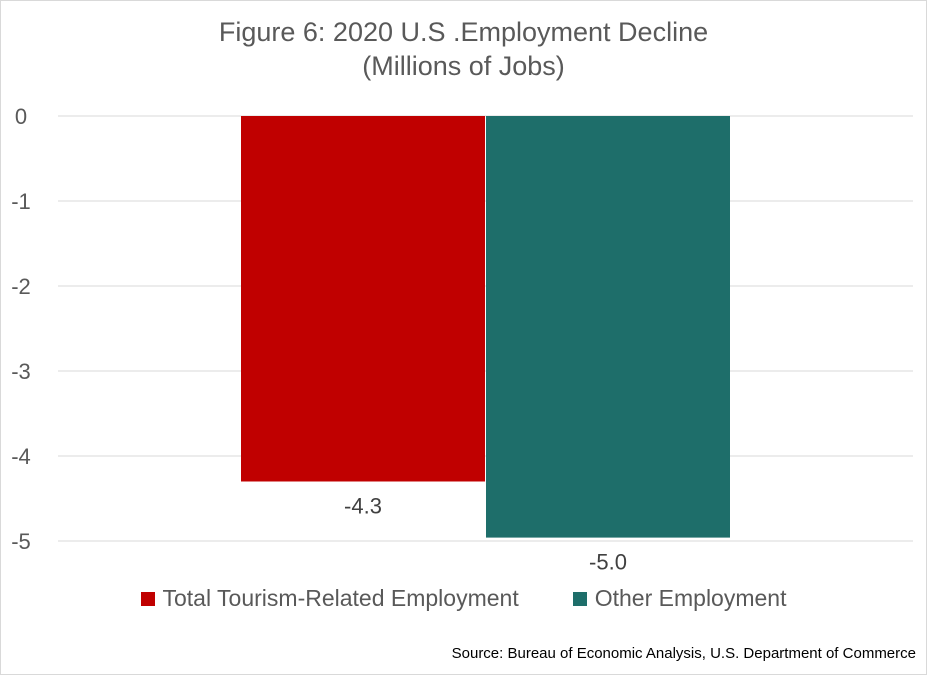 The width and height of the screenshot is (927, 675). What do you see at coordinates (690, 598) in the screenshot?
I see `legend-label-other: Other Employment` at bounding box center [690, 598].